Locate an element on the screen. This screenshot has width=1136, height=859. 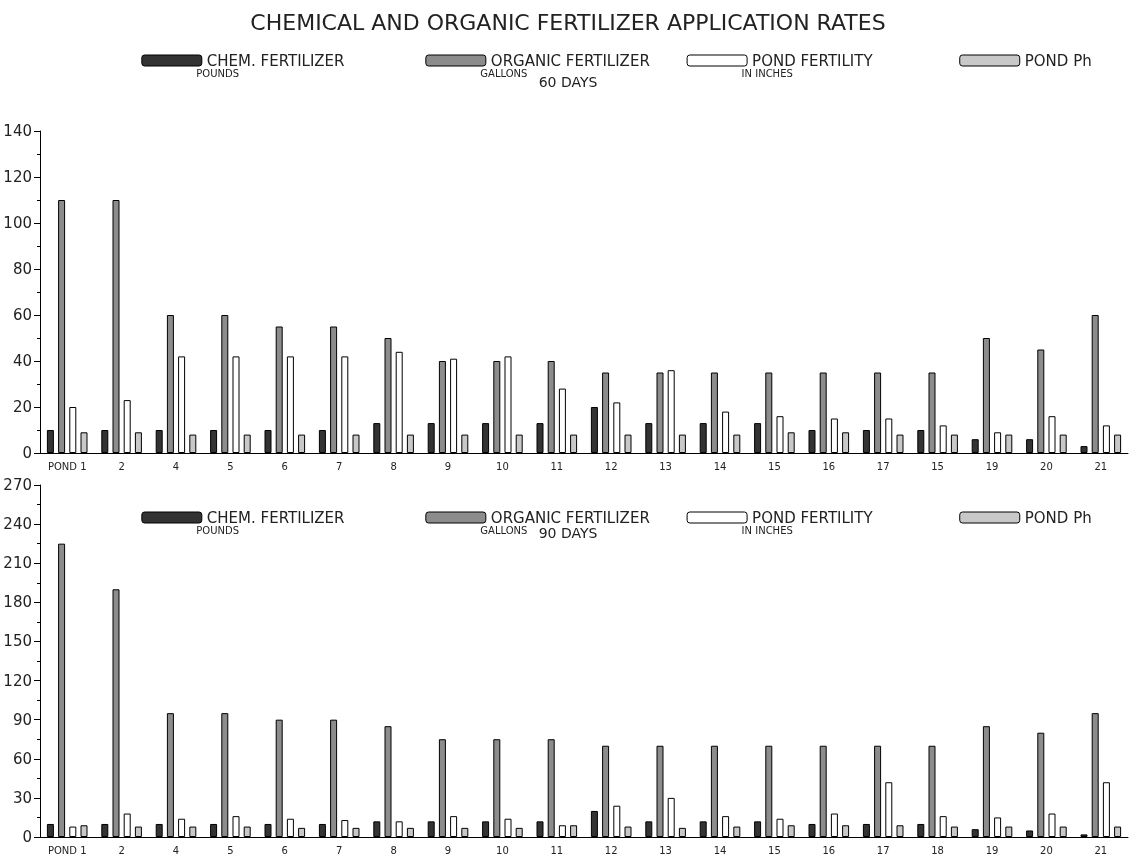
text: POUNDS is located at coordinates (218, 73).